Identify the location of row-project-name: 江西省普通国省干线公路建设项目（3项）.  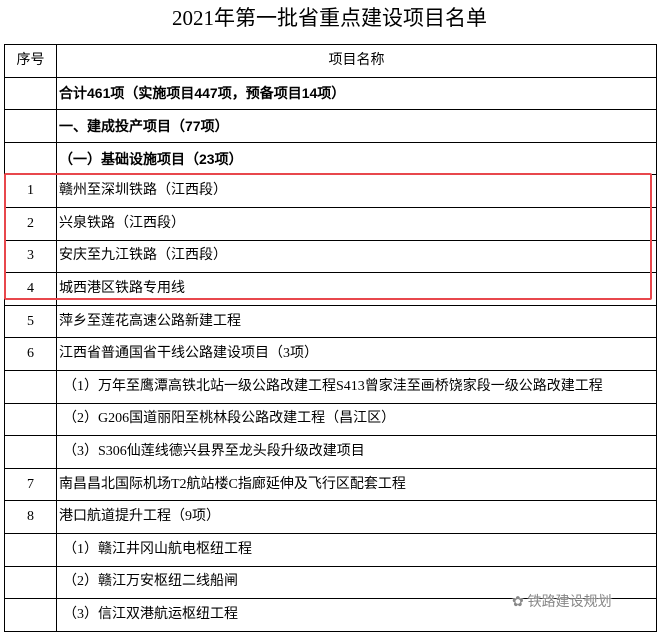
(356, 354).